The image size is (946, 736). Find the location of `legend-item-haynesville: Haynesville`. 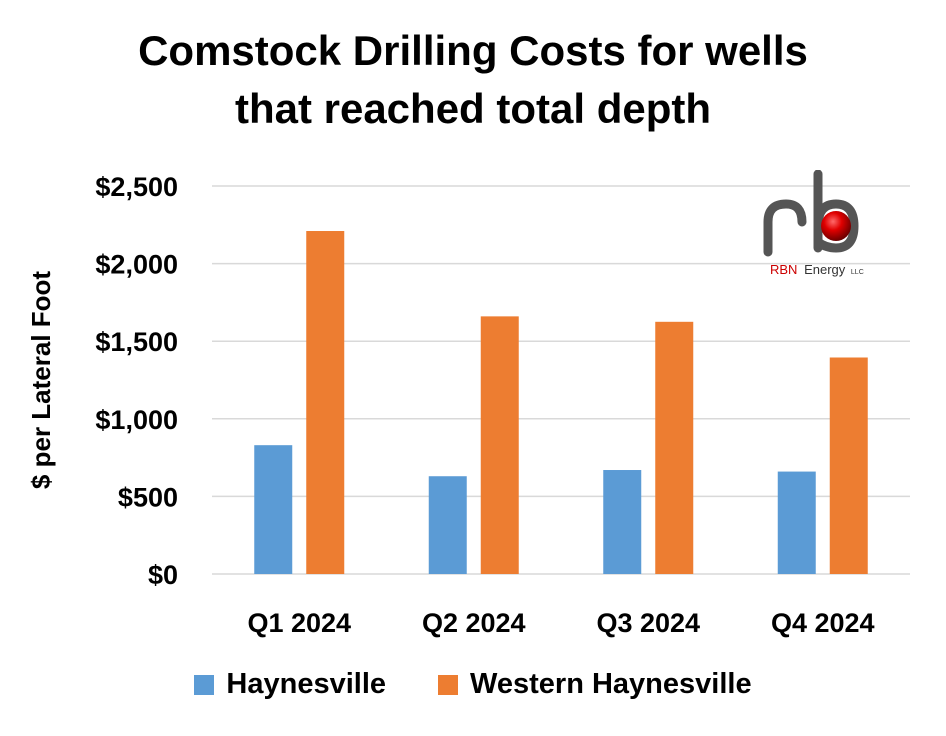

legend-item-haynesville: Haynesville is located at coordinates (290, 684).